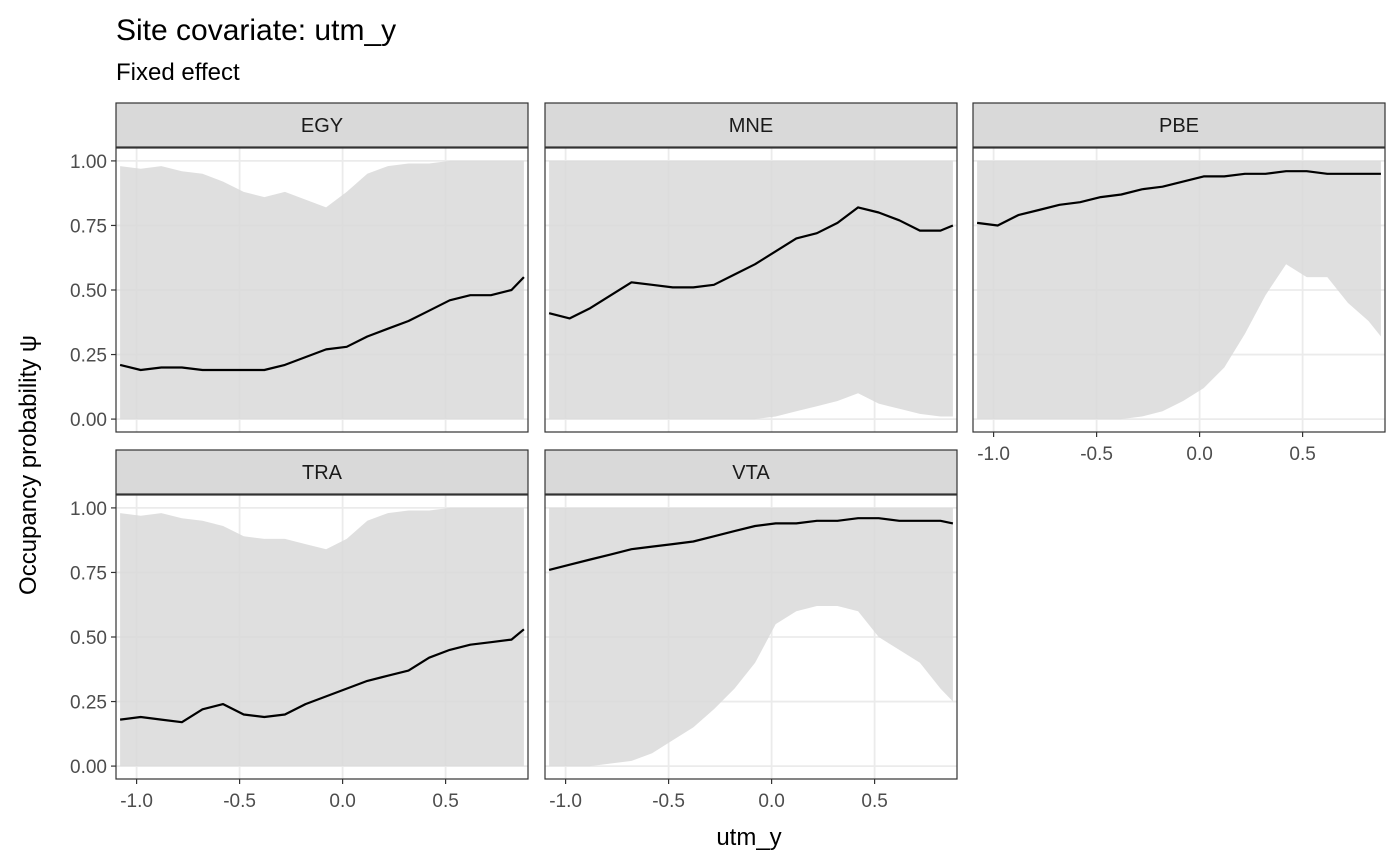 The width and height of the screenshot is (1400, 865). Describe the element at coordinates (28, 465) in the screenshot. I see `y-axis-label: Occupancy probability ψ` at that location.